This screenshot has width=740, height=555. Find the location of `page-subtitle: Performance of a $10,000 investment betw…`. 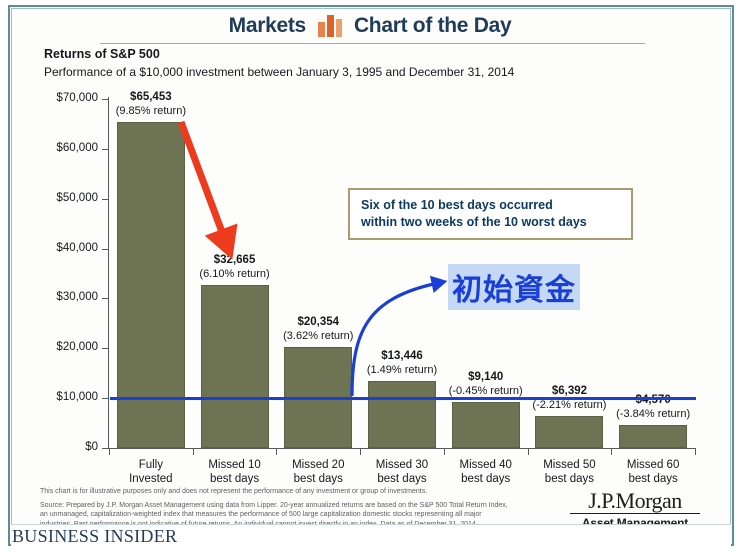

page-subtitle: Performance of a $10,000 investment betw… is located at coordinates (279, 72).